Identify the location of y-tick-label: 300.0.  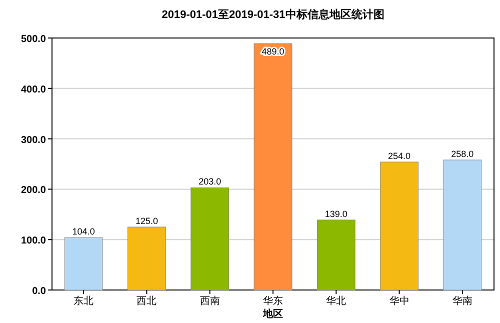
(33, 140).